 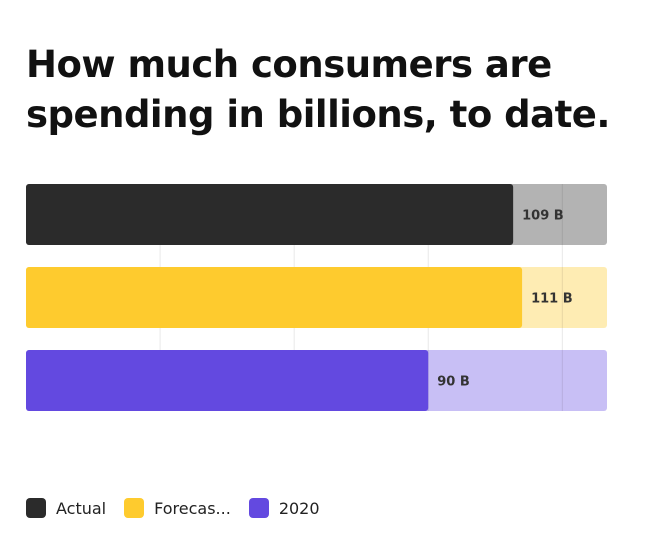 What do you see at coordinates (81, 508) in the screenshot?
I see `legend-label: Actual` at bounding box center [81, 508].